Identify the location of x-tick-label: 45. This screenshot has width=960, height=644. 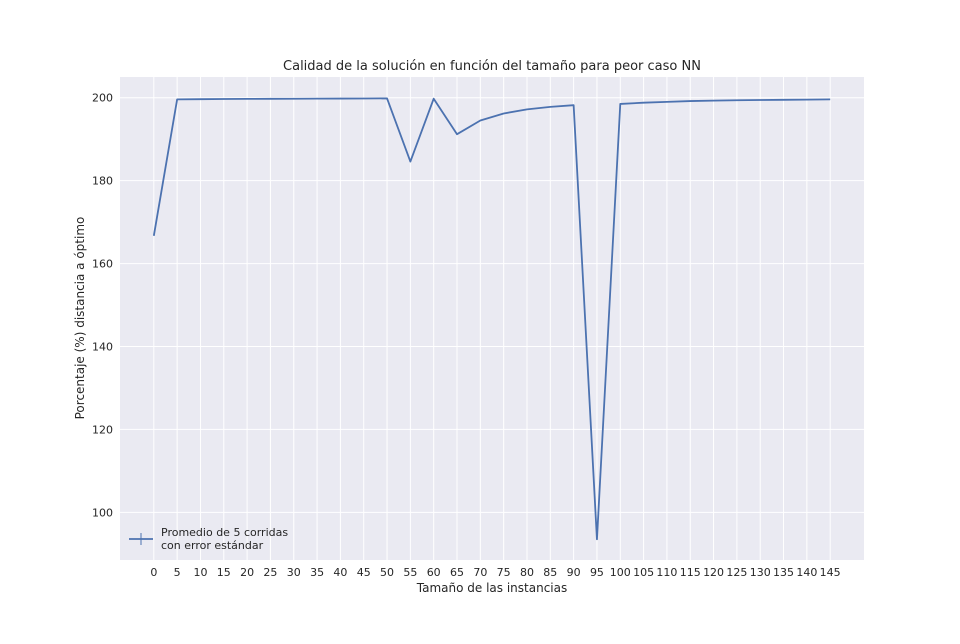
(364, 572).